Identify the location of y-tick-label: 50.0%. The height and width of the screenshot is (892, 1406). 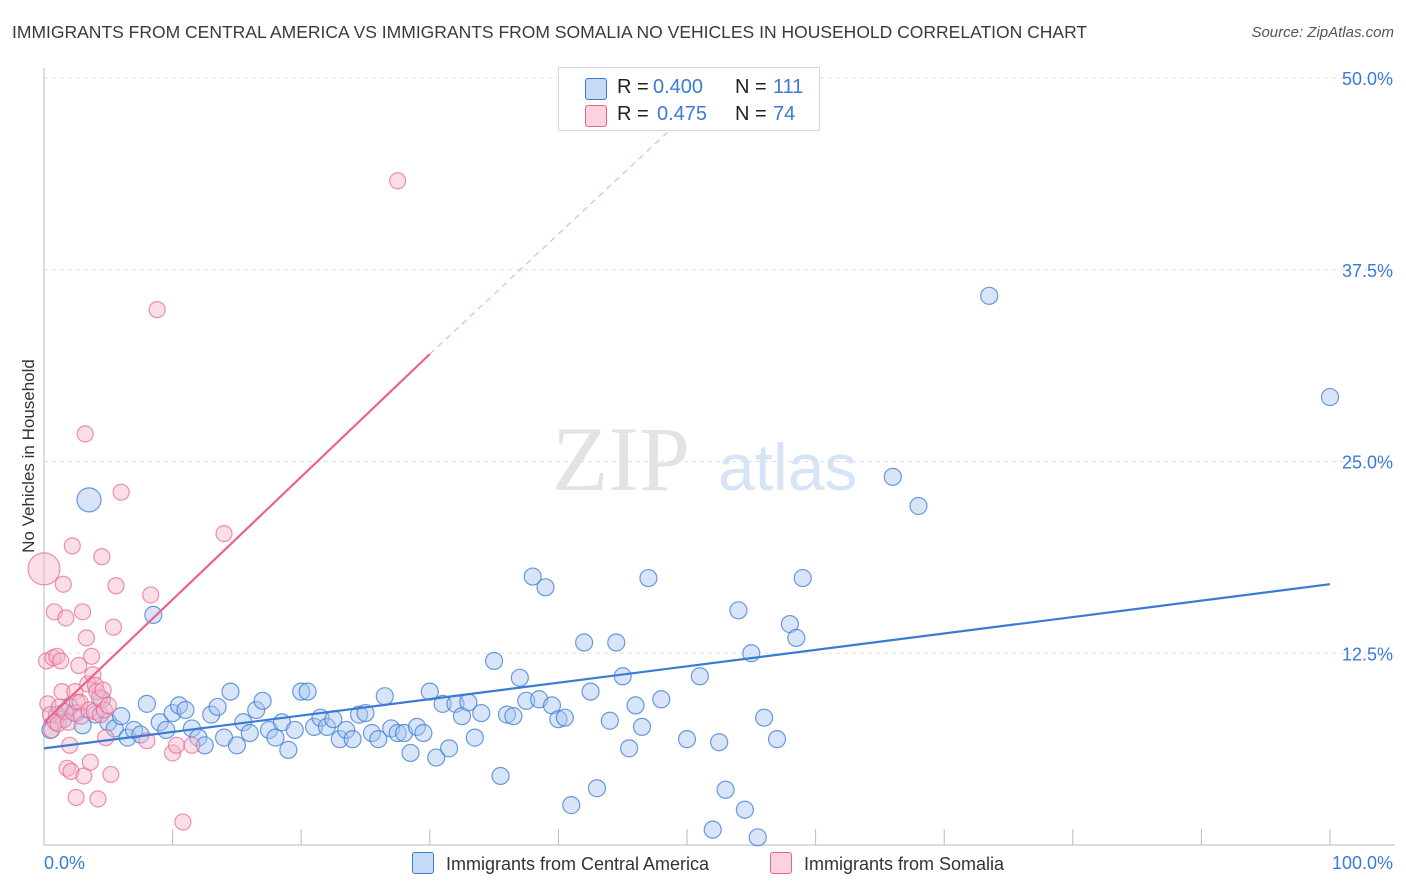
(1367, 79).